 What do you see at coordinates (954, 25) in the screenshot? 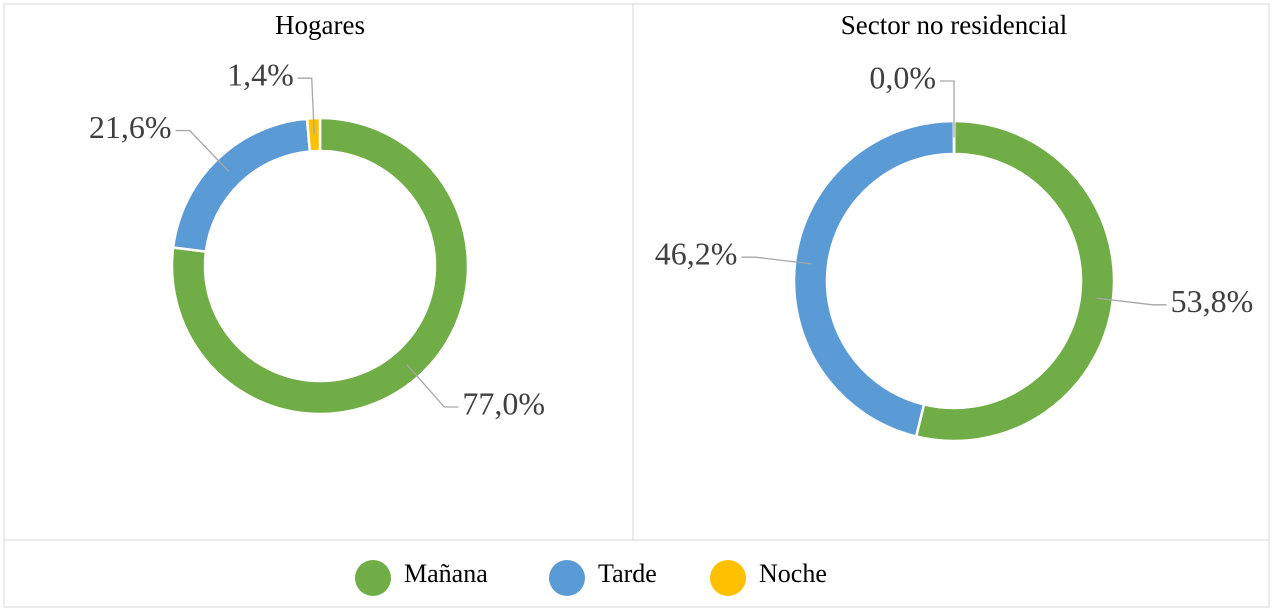
I see `chart-title: Sector no residencial` at bounding box center [954, 25].